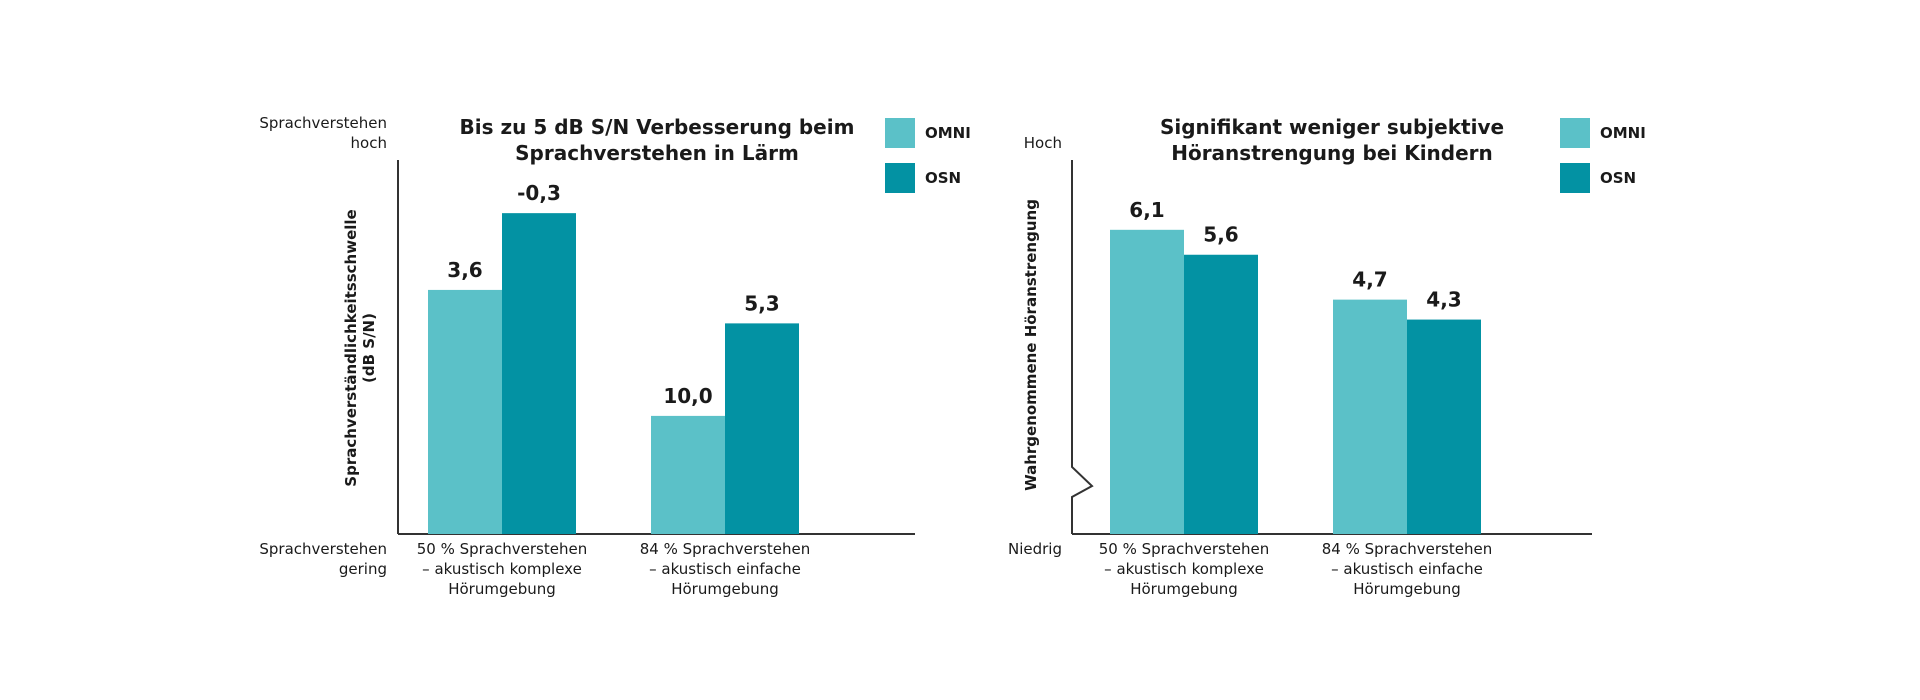 The image size is (1920, 700). What do you see at coordinates (1220, 235) in the screenshot?
I see `data-label-osn-1: 5,6` at bounding box center [1220, 235].